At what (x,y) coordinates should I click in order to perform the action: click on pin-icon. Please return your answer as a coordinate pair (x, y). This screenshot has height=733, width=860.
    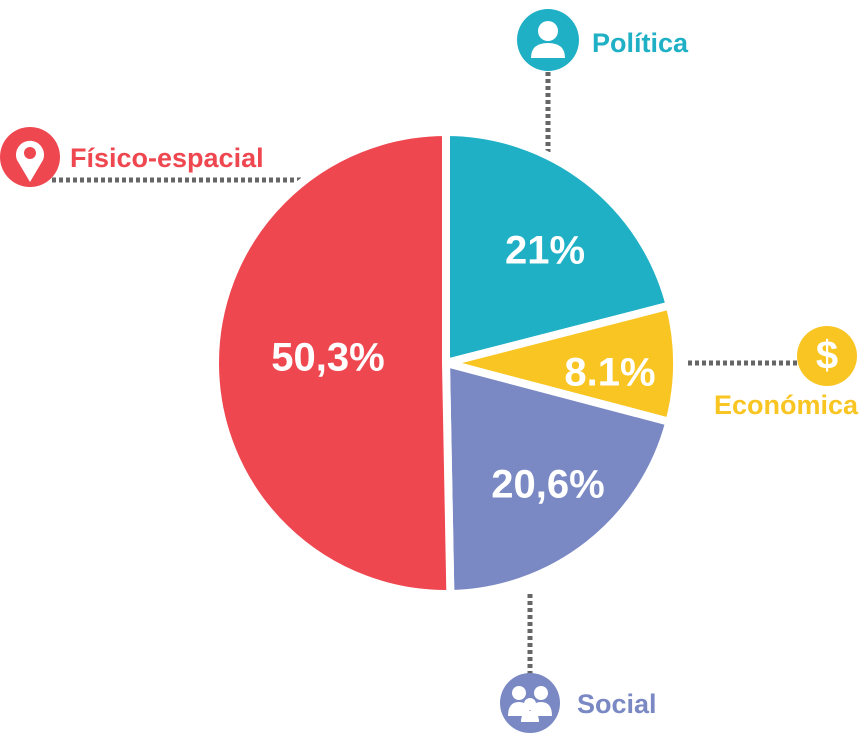
    Looking at the image, I should click on (30, 157).